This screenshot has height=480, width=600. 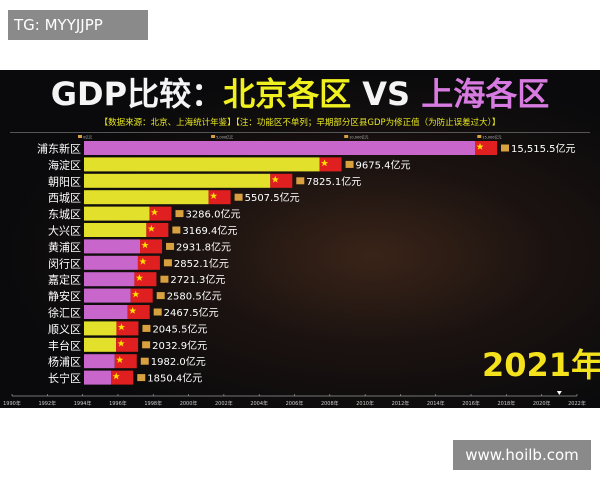 I want to click on category-label: 黄浦区, so click(x=64, y=247).